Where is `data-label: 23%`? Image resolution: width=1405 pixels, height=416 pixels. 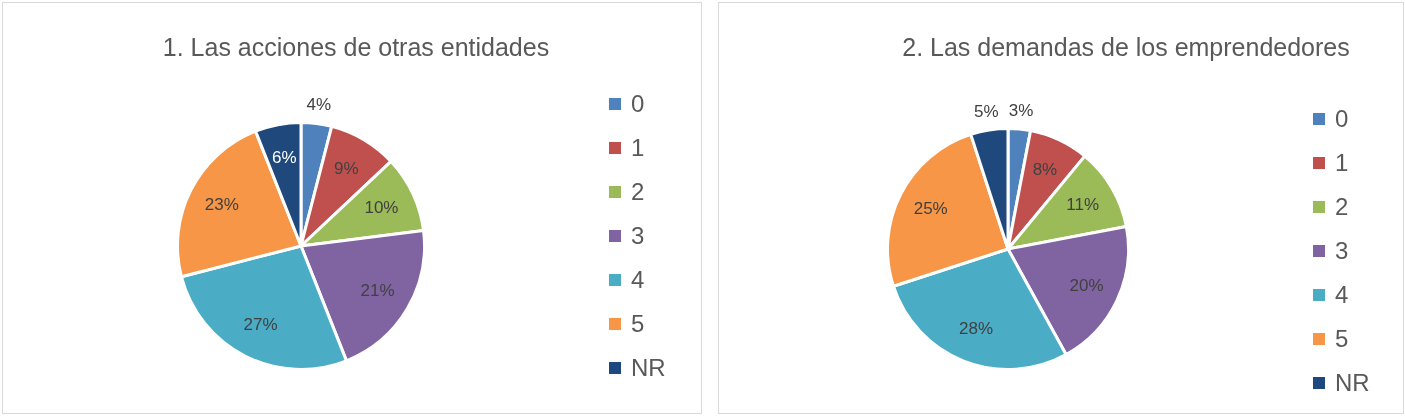 data-label: 23% is located at coordinates (221, 205).